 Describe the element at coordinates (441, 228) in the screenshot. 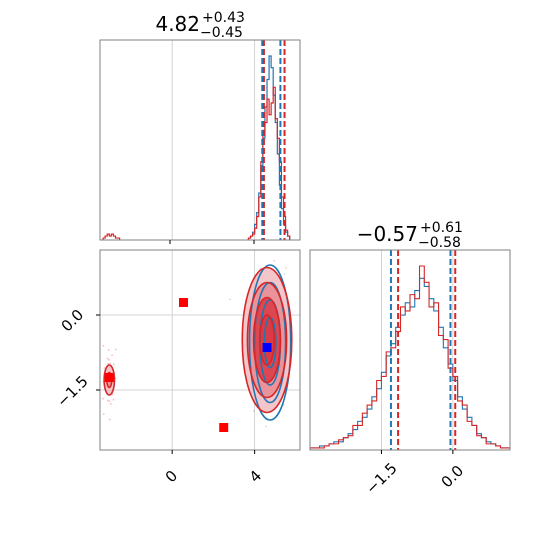

I see `marginal-title-upper: +0.61` at that location.